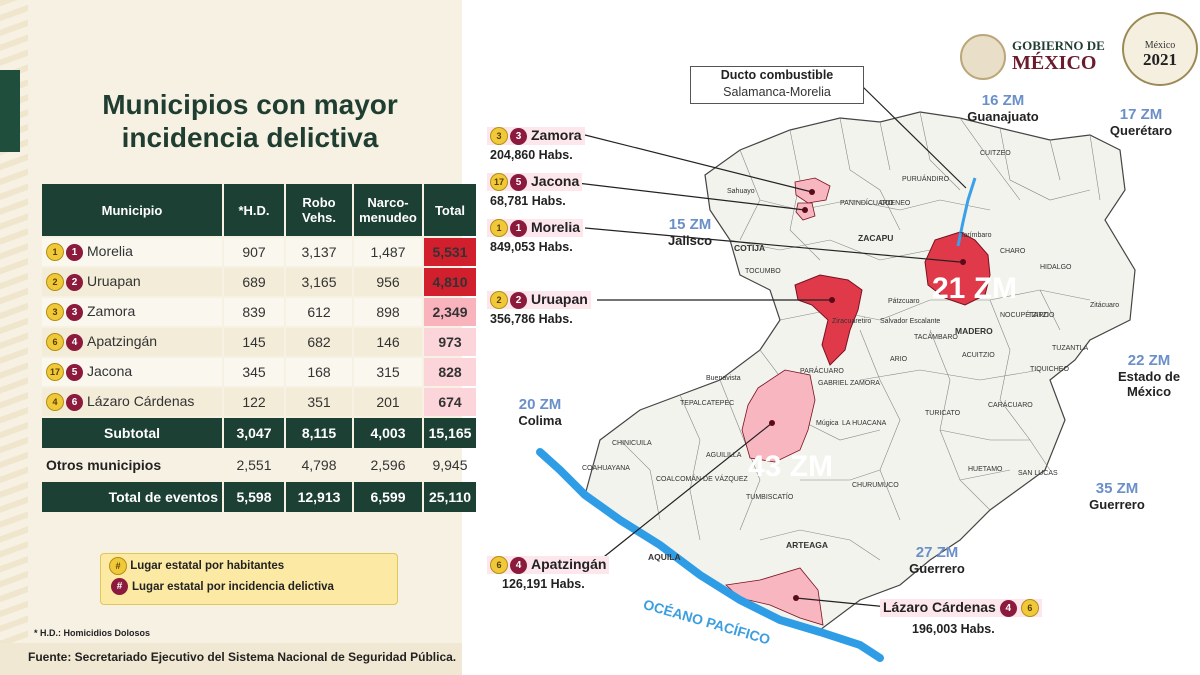  What do you see at coordinates (450, 210) in the screenshot?
I see `col-header-total: Total` at bounding box center [450, 210].